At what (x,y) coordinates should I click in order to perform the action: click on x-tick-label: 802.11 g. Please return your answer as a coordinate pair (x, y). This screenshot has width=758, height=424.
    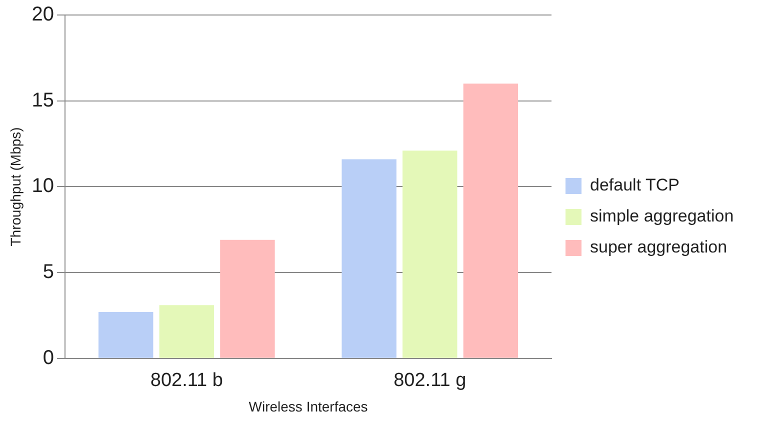
    Looking at the image, I should click on (430, 381).